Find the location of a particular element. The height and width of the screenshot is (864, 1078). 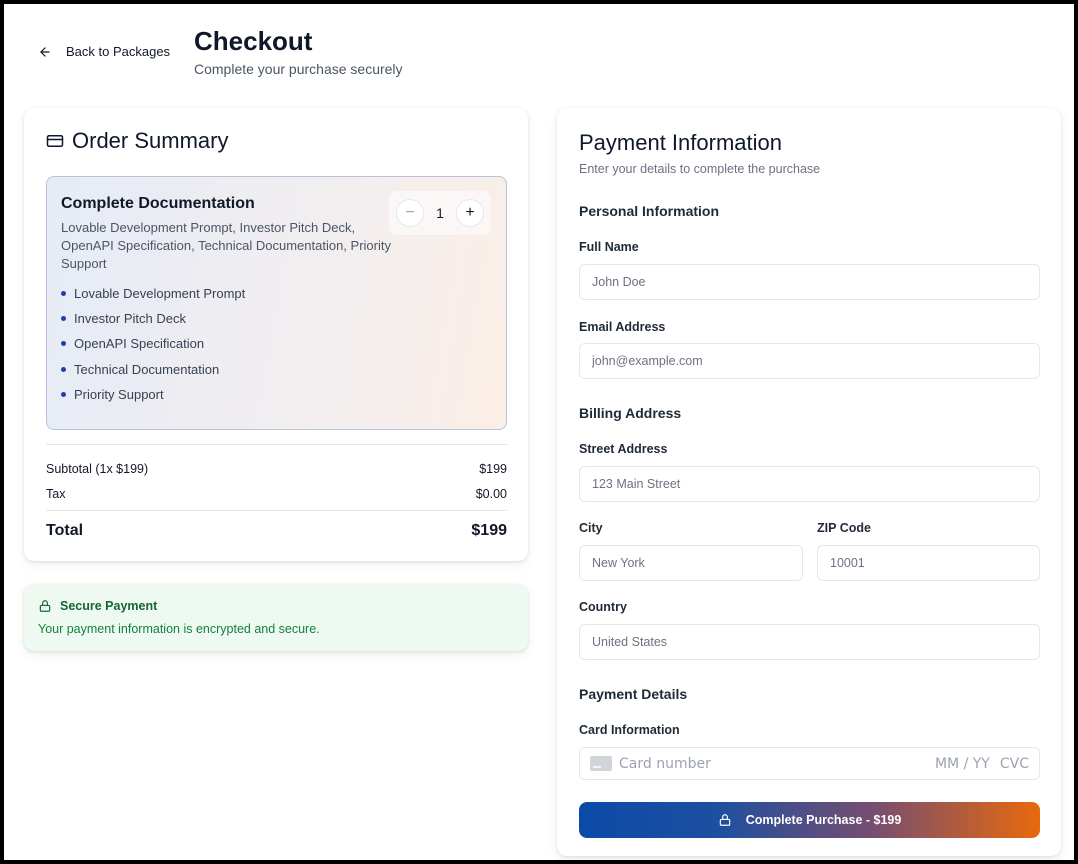

page-title: Checkout is located at coordinates (253, 41).